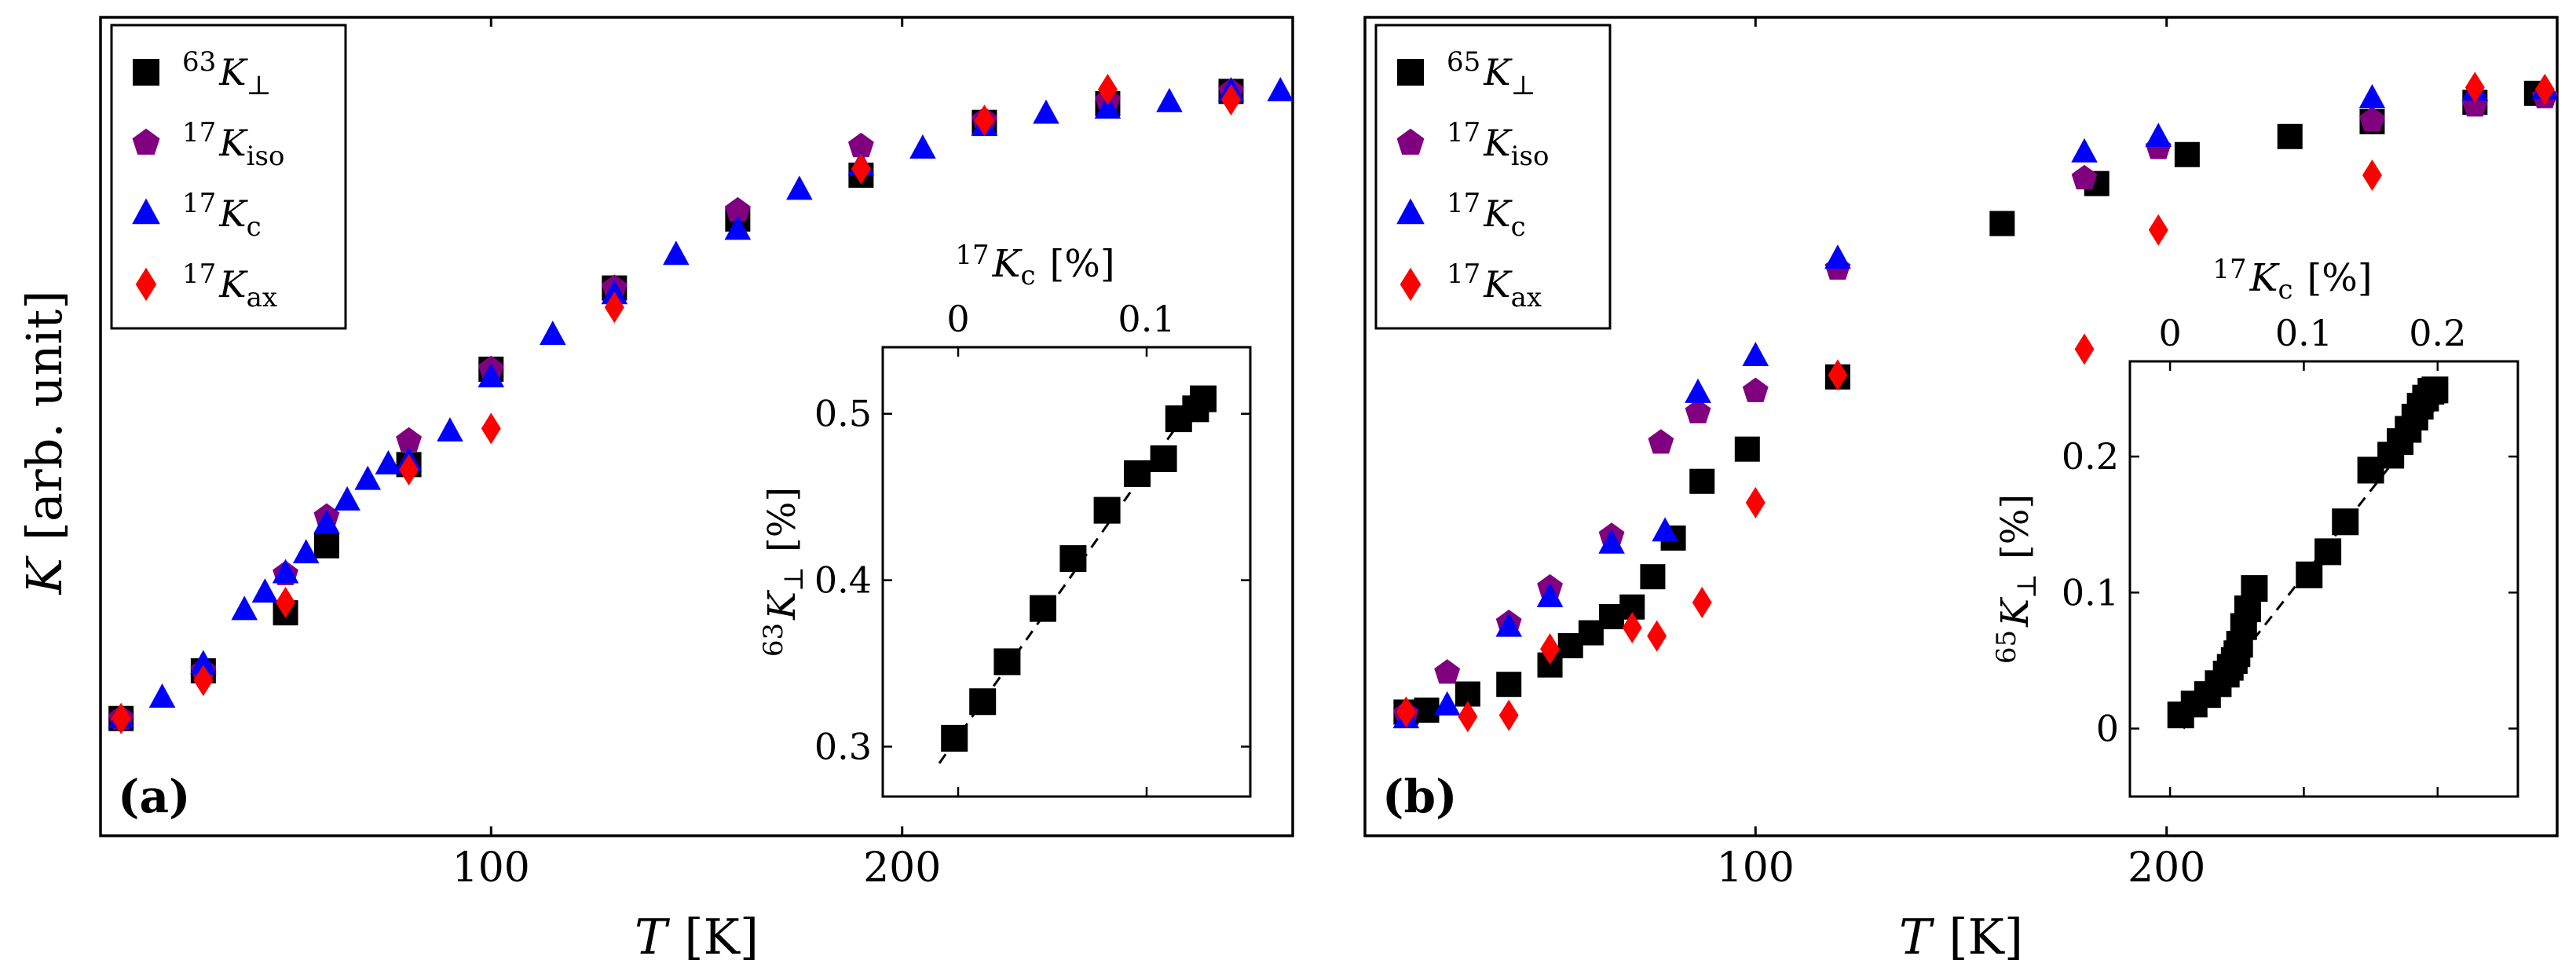 The height and width of the screenshot is (978, 2576). What do you see at coordinates (2169, 333) in the screenshot?
I see `inset-x-tick-label: 0` at bounding box center [2169, 333].